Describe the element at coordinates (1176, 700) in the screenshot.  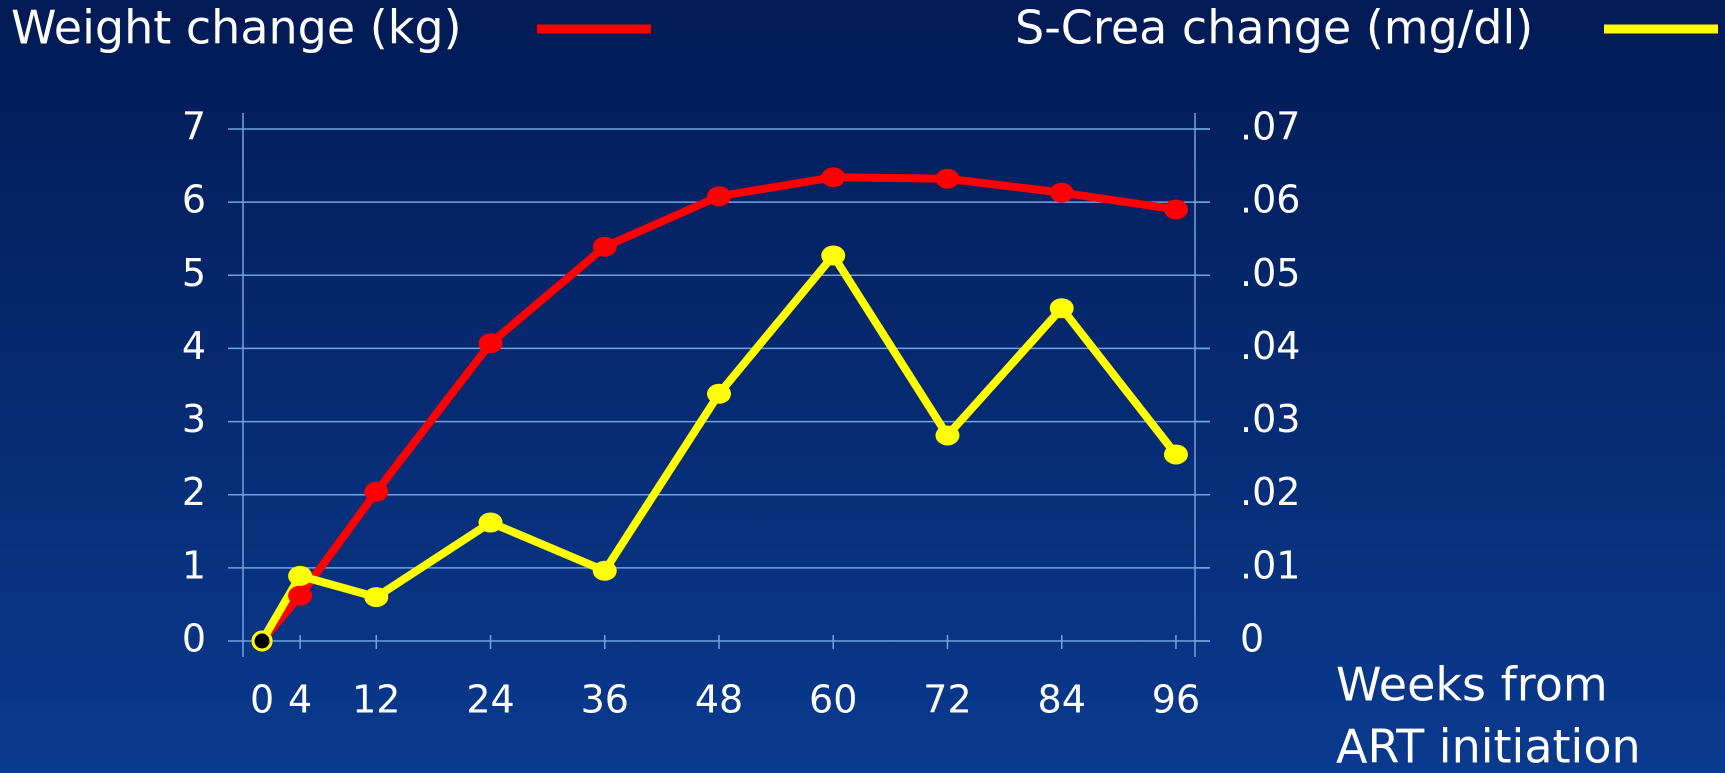
I see `x-tick-label: 96` at that location.